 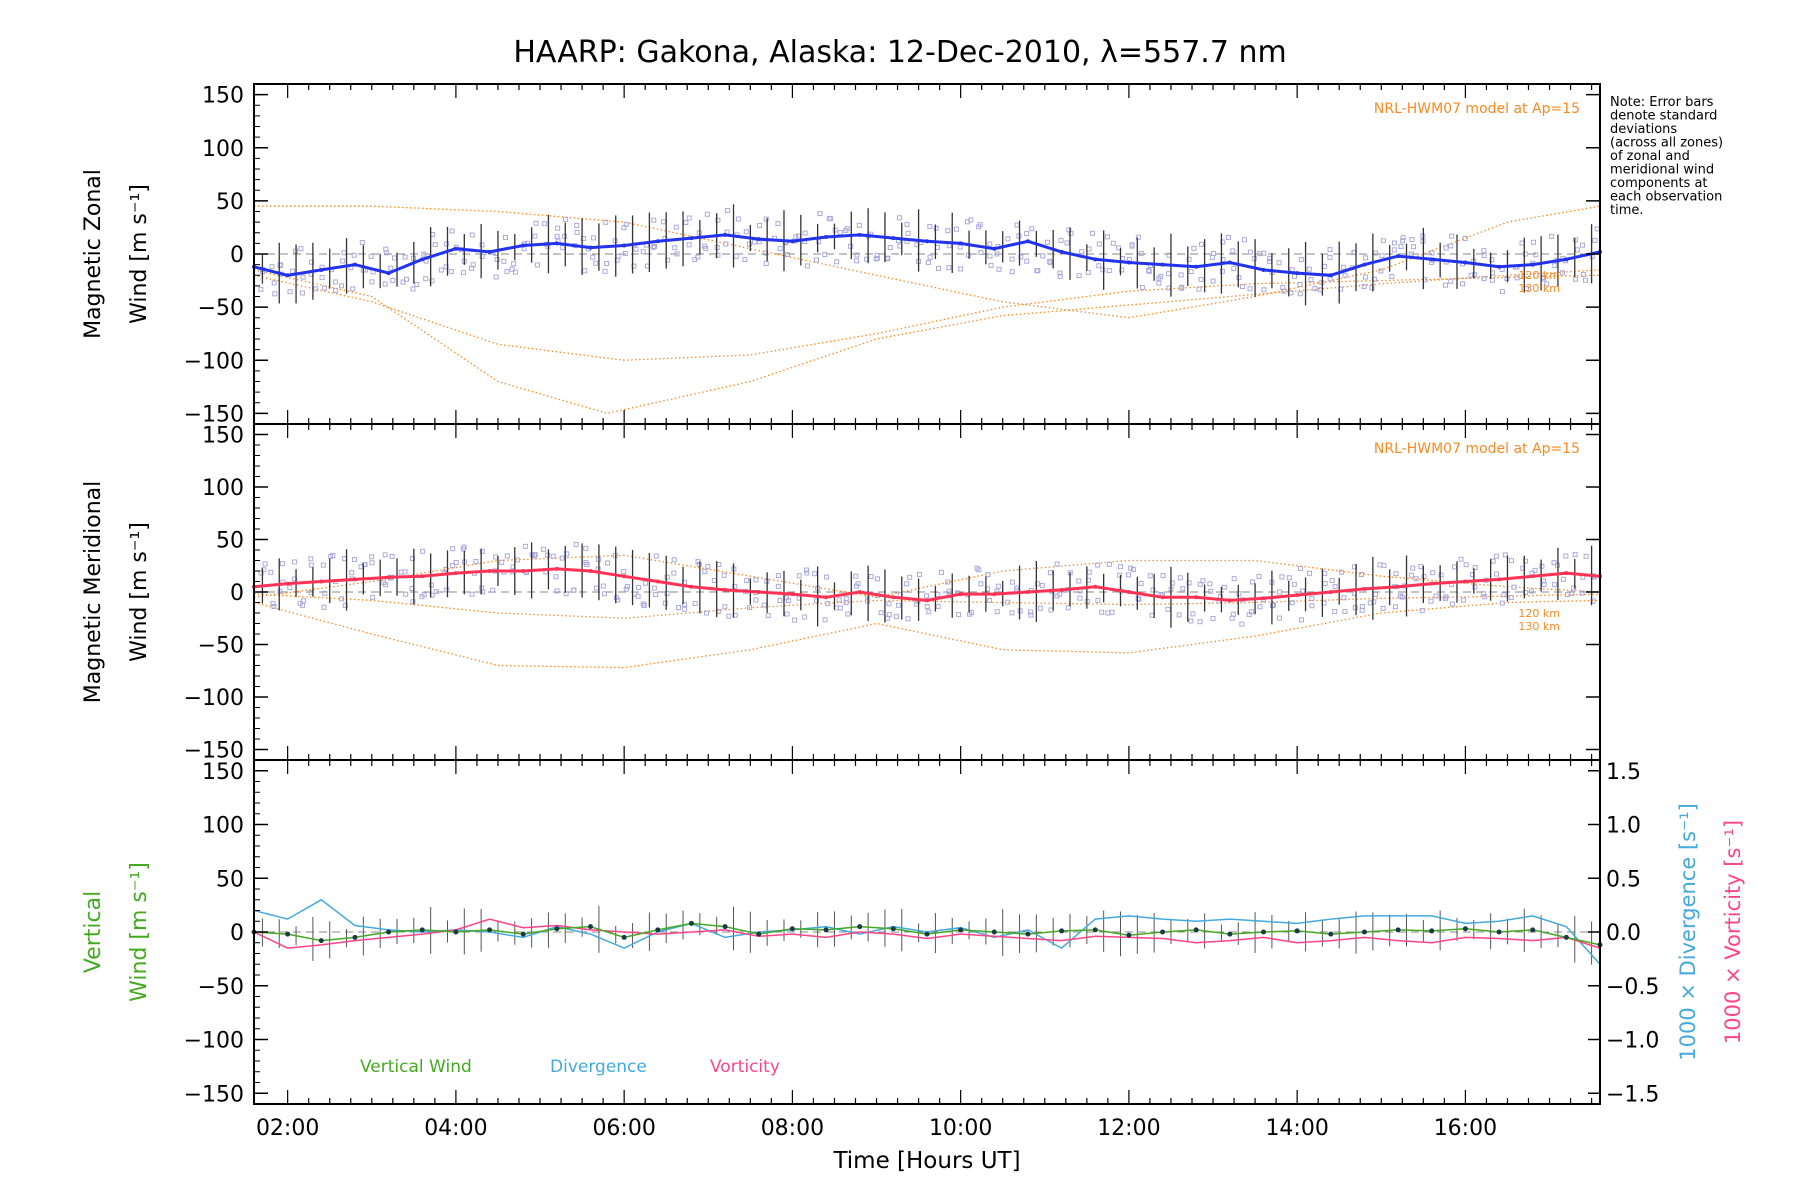 What do you see at coordinates (223, 488) in the screenshot?
I see `y-tick-label: 100` at bounding box center [223, 488].